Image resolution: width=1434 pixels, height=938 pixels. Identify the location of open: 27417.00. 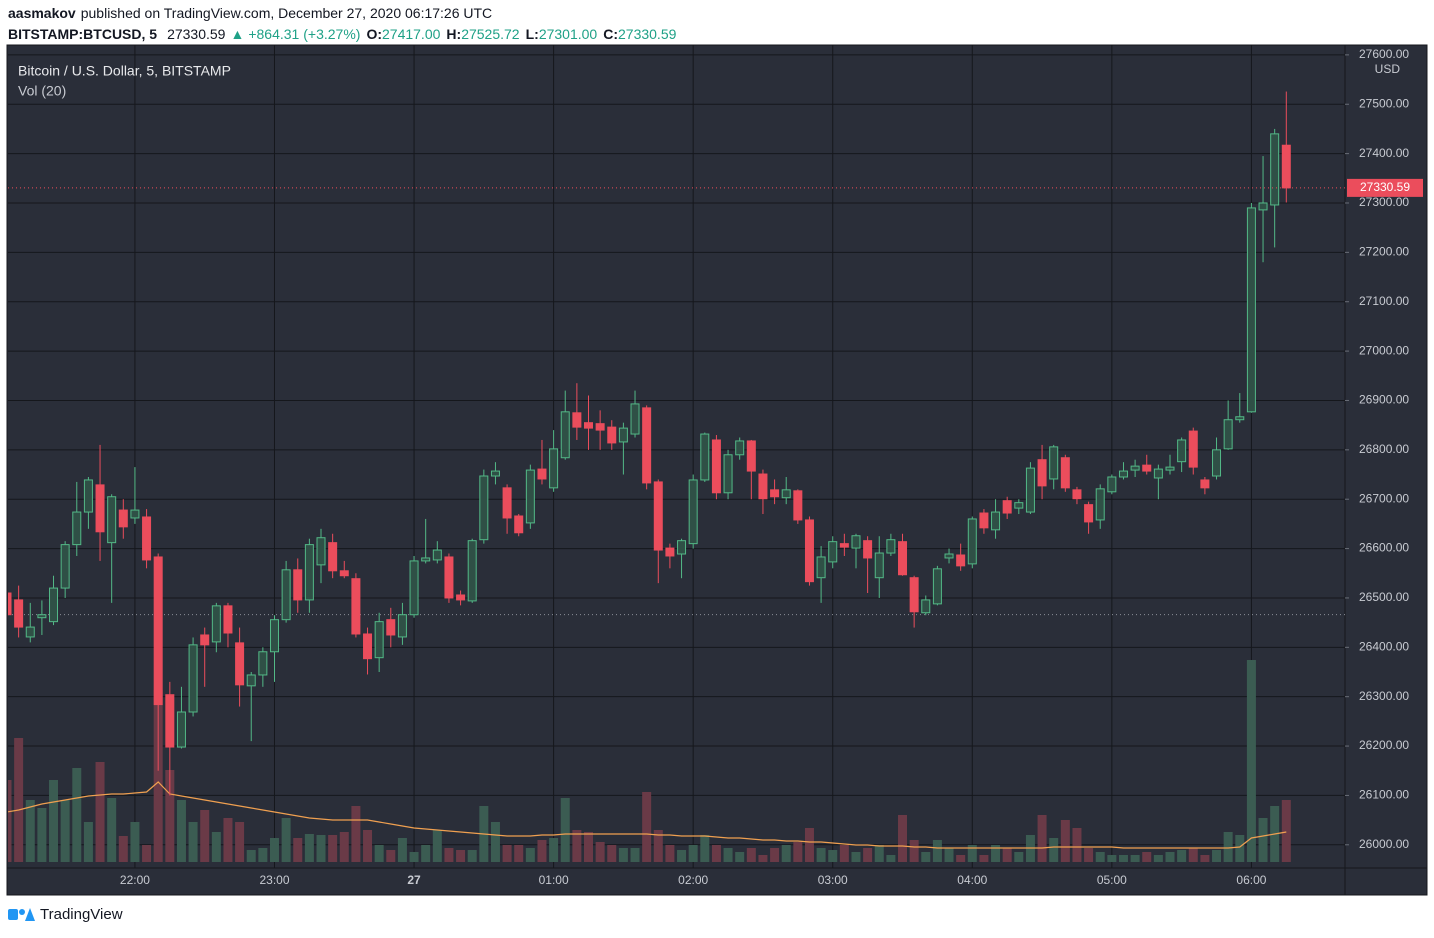
(411, 34).